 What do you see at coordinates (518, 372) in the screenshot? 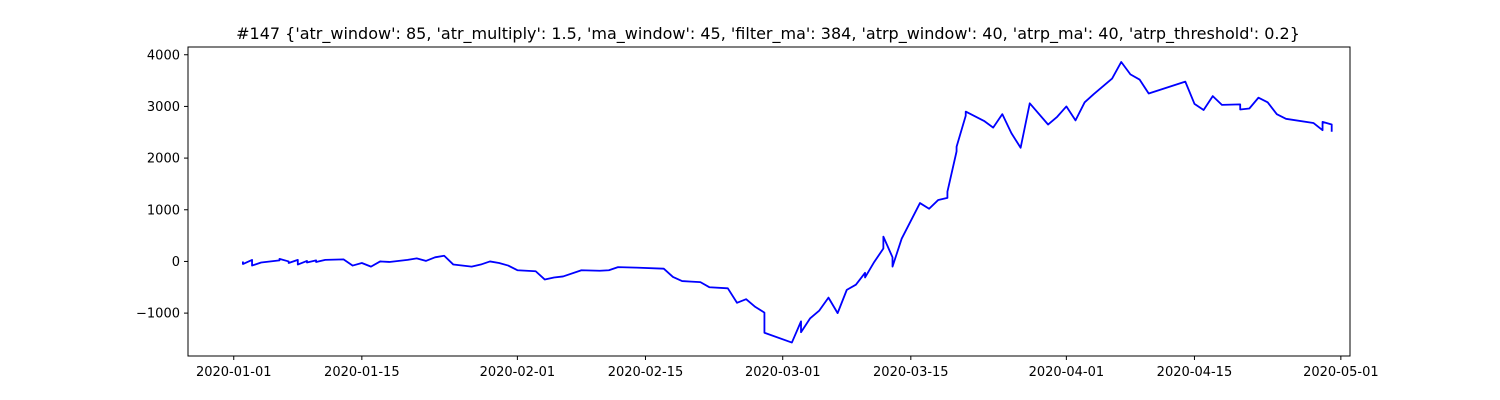
I see `x-tick-label: 2020-02-01` at bounding box center [518, 372].